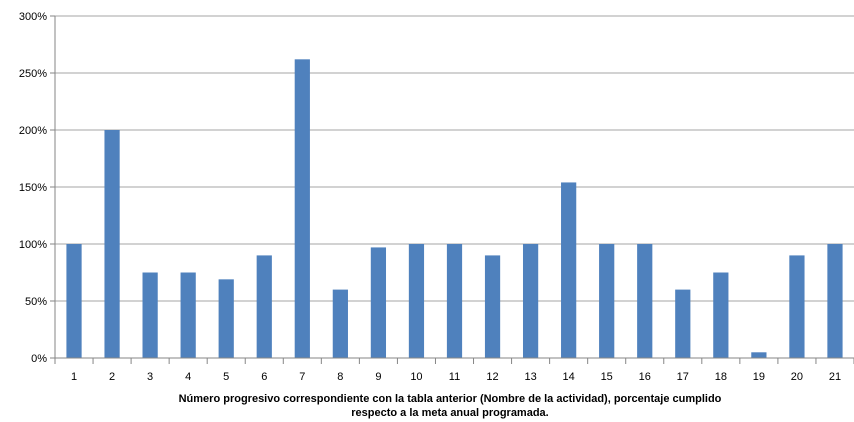 The height and width of the screenshot is (422, 854). Describe the element at coordinates (33, 188) in the screenshot. I see `y-tick-label: 150%` at that location.